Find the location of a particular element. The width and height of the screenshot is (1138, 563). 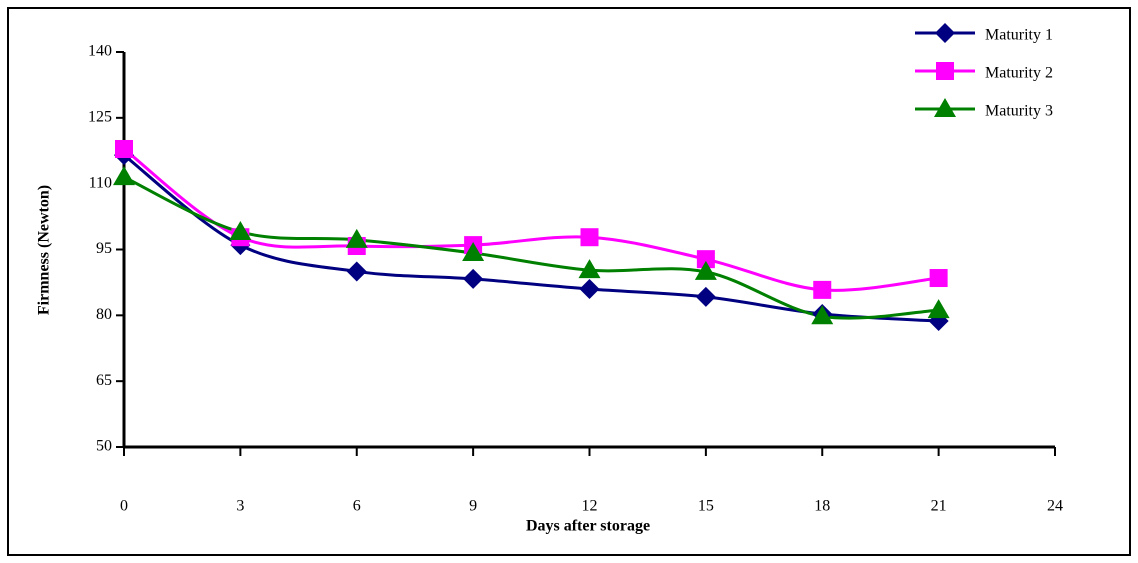

y-tick-label: 50 is located at coordinates (104, 446).